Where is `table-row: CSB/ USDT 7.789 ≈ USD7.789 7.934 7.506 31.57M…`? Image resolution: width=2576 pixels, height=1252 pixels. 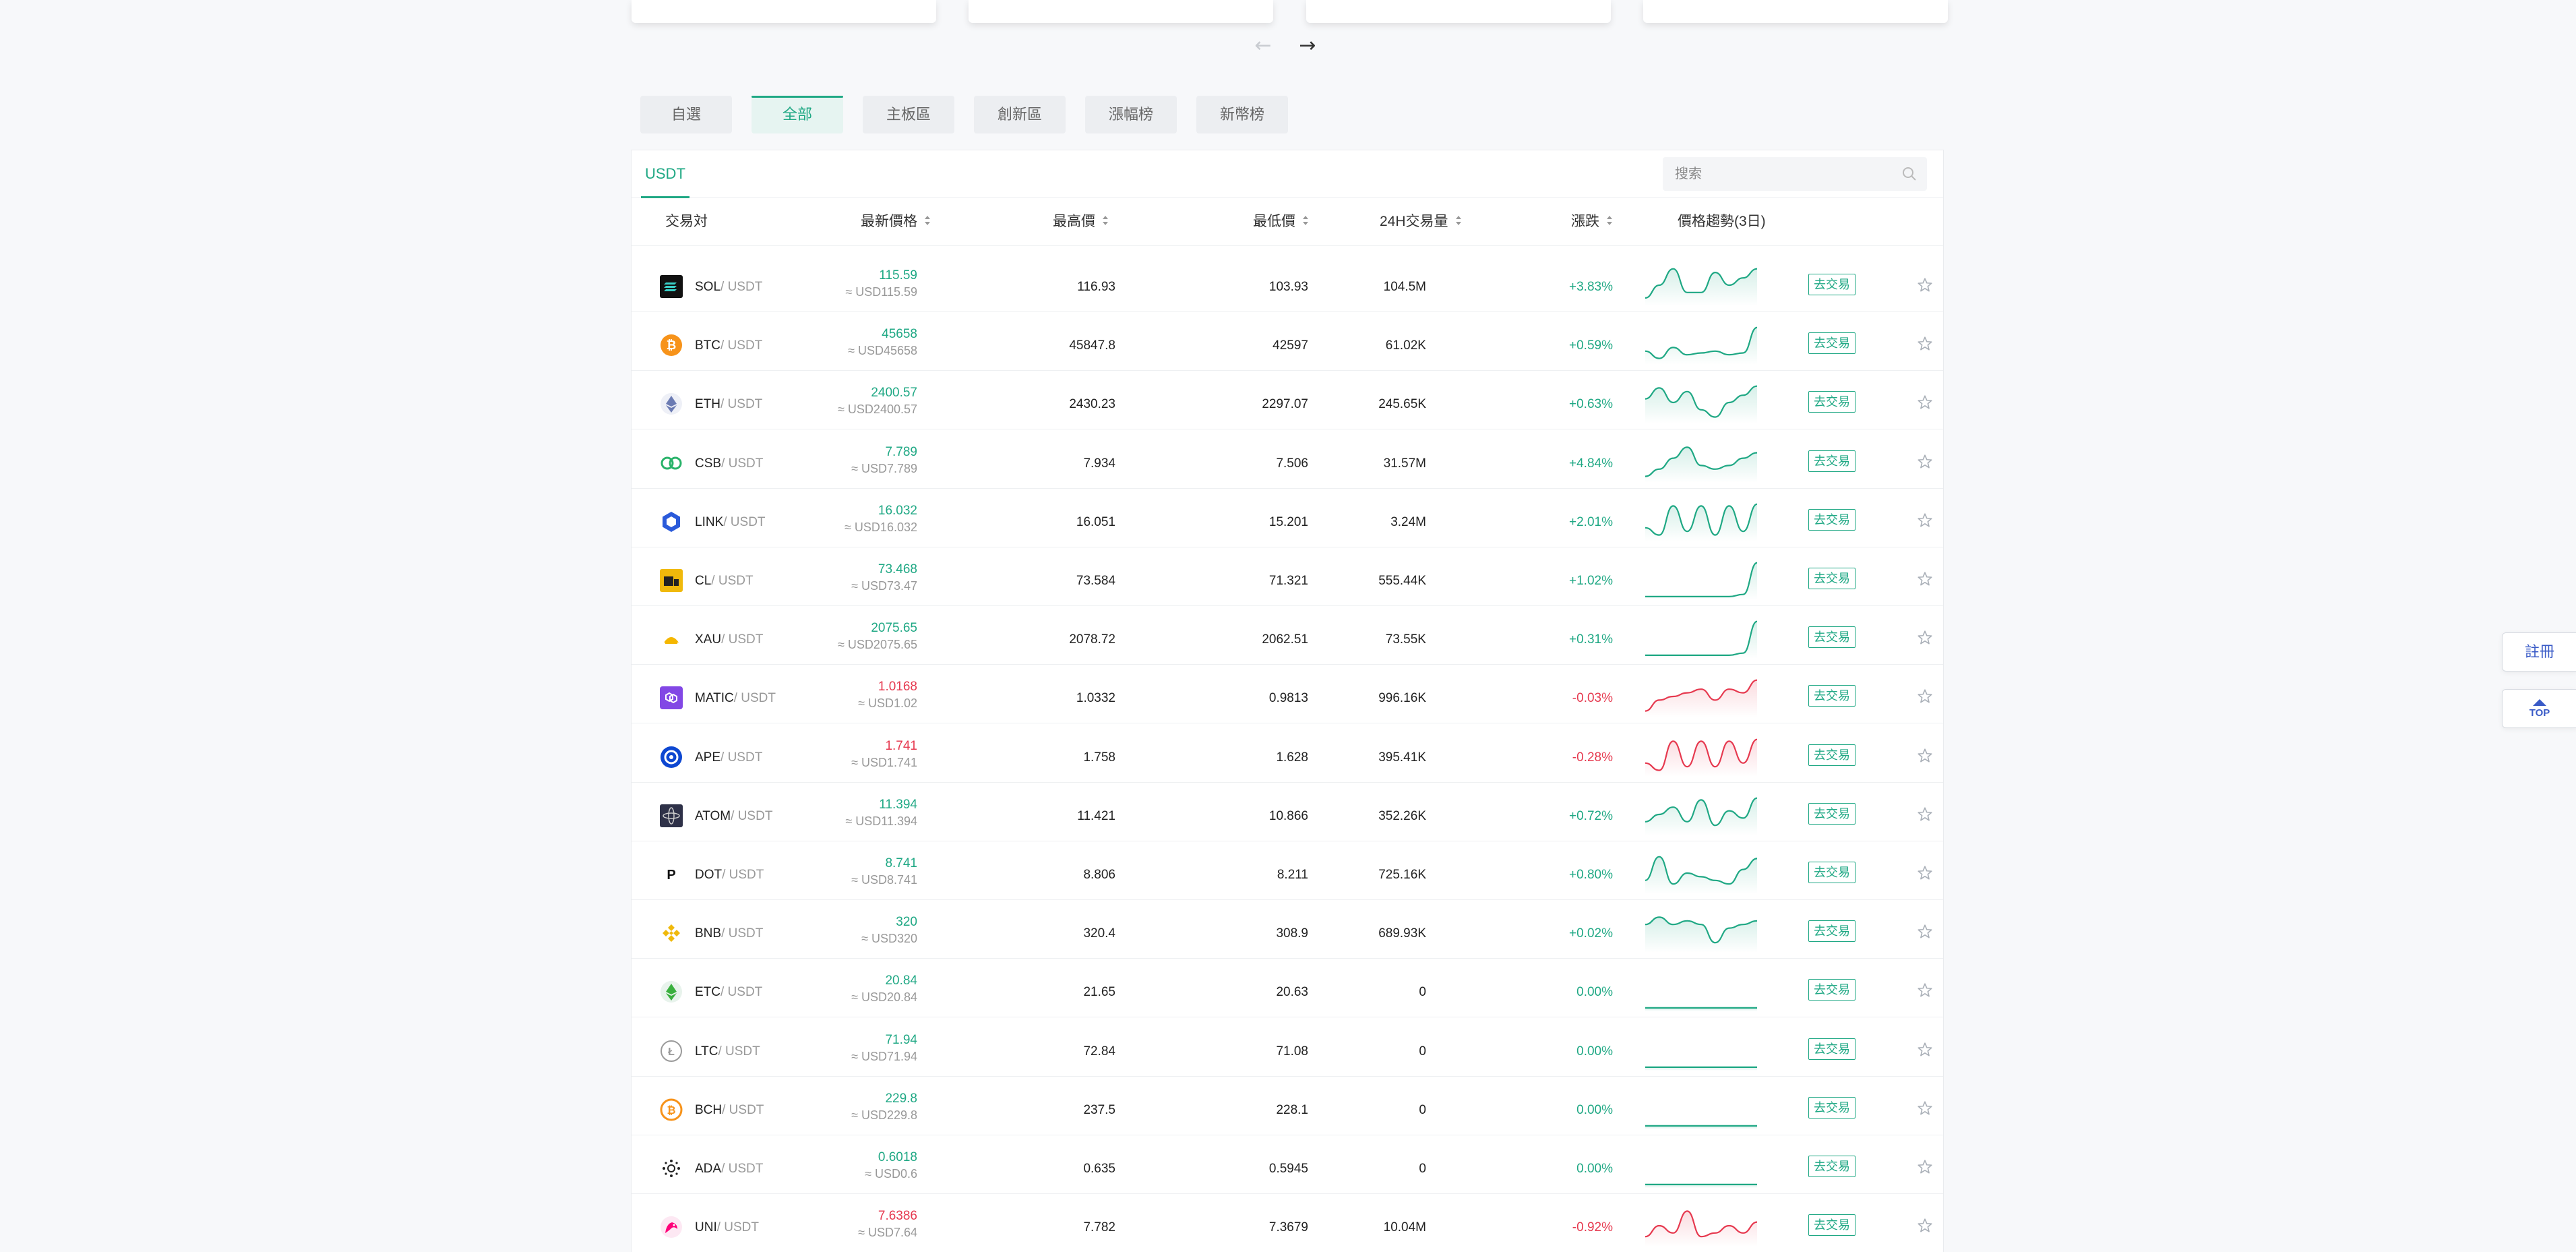 table-row: CSB/ USDT 7.789 ≈ USD7.789 7.934 7.506 31.57M… is located at coordinates (1287, 459).